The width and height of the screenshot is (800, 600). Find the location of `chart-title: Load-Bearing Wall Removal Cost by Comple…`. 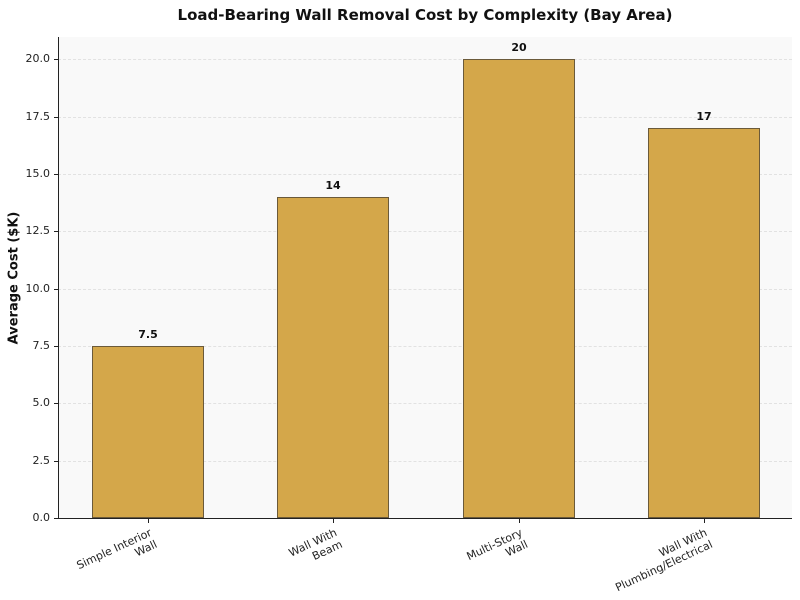

chart-title: Load-Bearing Wall Removal Cost by Comple… is located at coordinates (425, 15).